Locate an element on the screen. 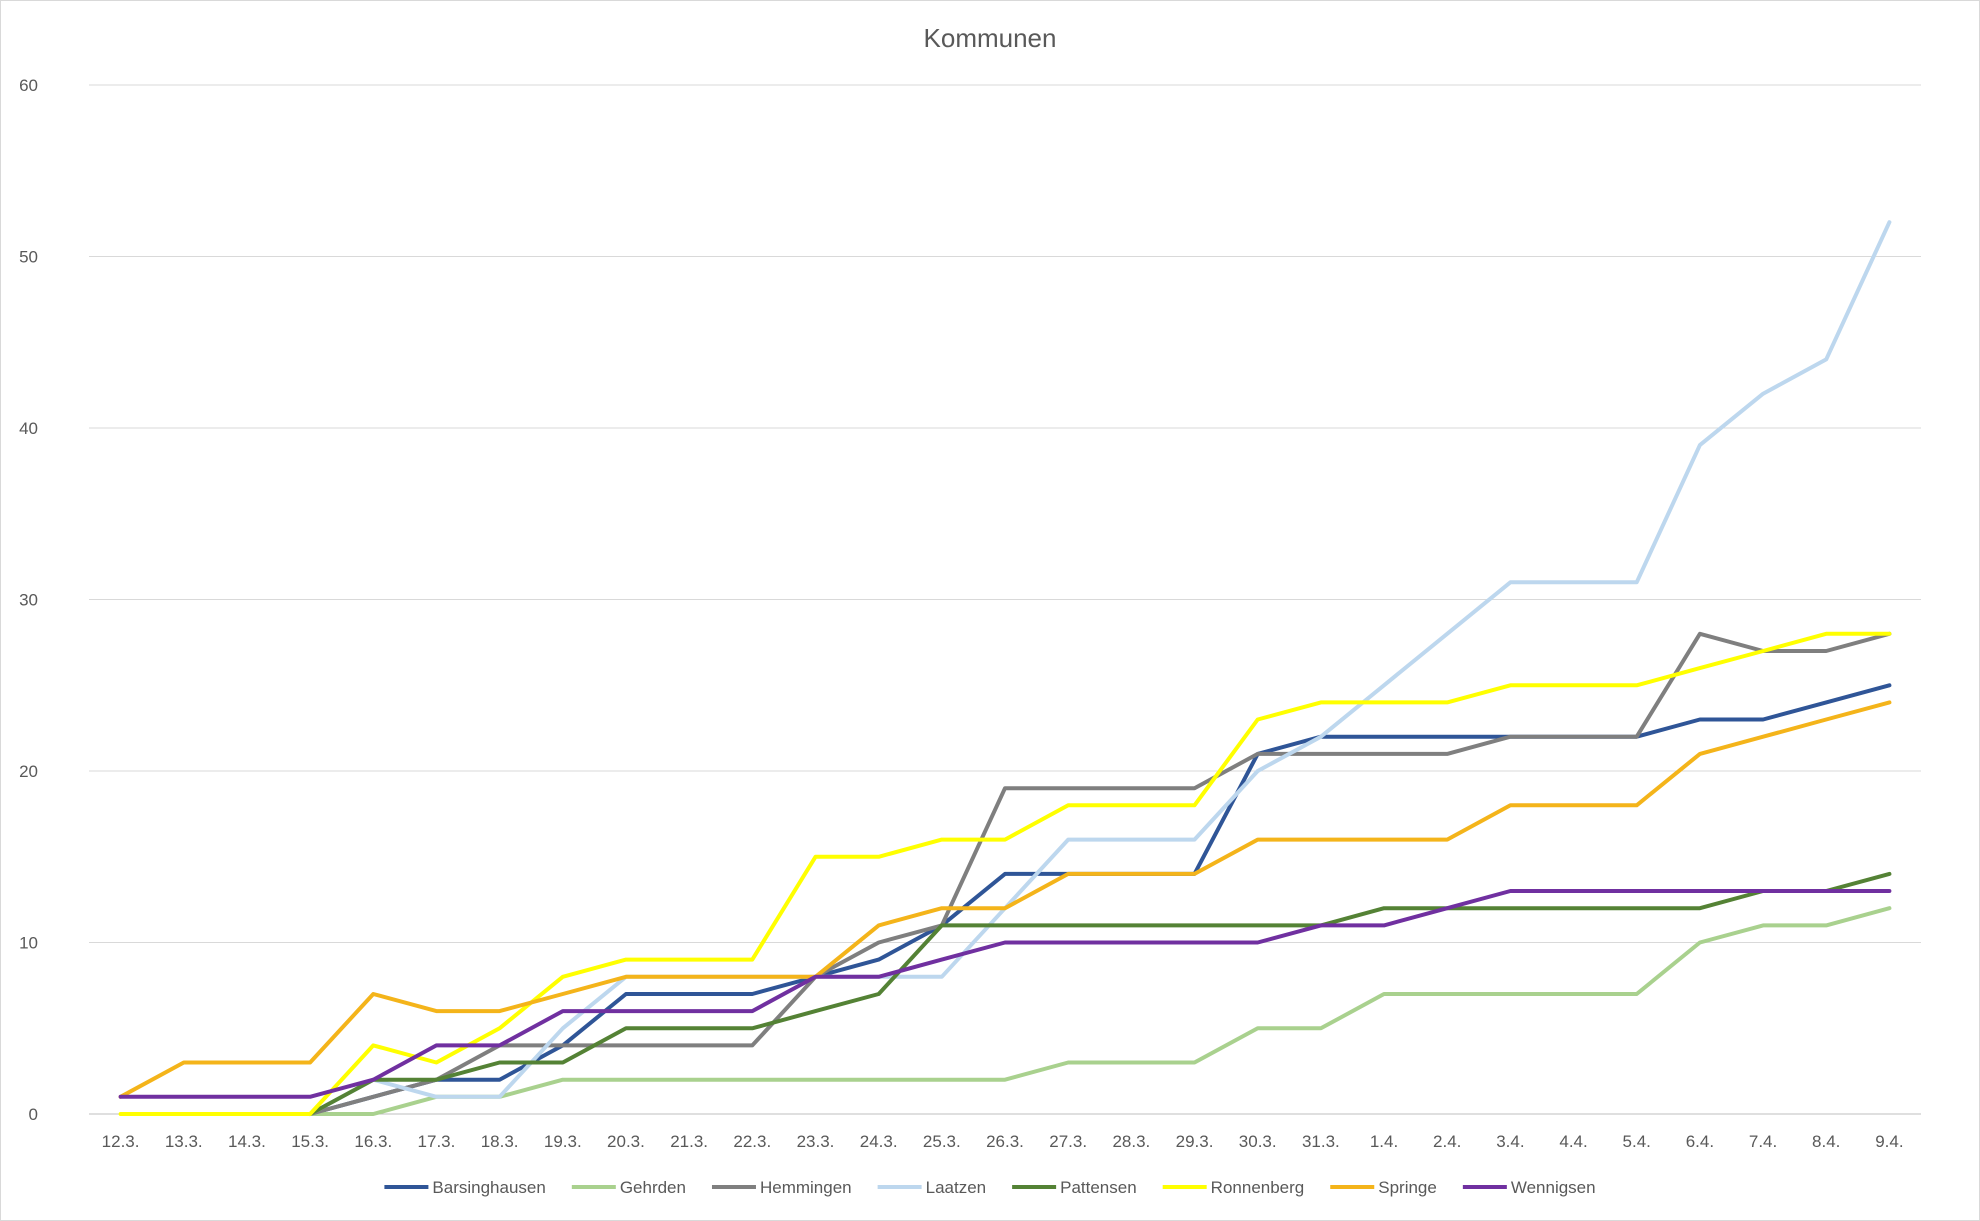  x-tick-label: 16.3. is located at coordinates (373, 1141).